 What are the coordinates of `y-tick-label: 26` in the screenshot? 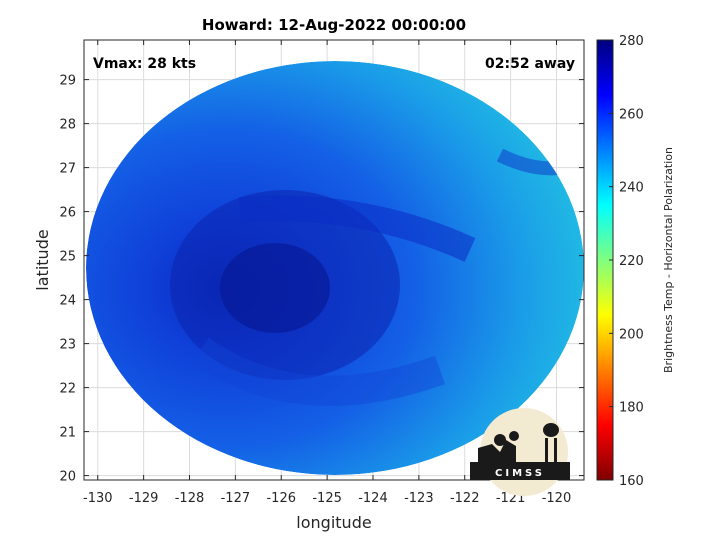 It's located at (67, 213).